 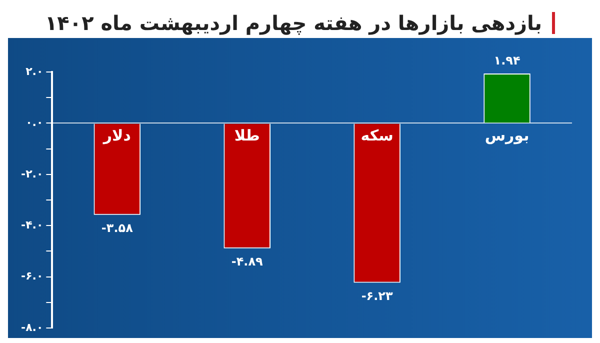 What do you see at coordinates (507, 135) in the screenshot?
I see `x-tick-label: بورس` at bounding box center [507, 135].